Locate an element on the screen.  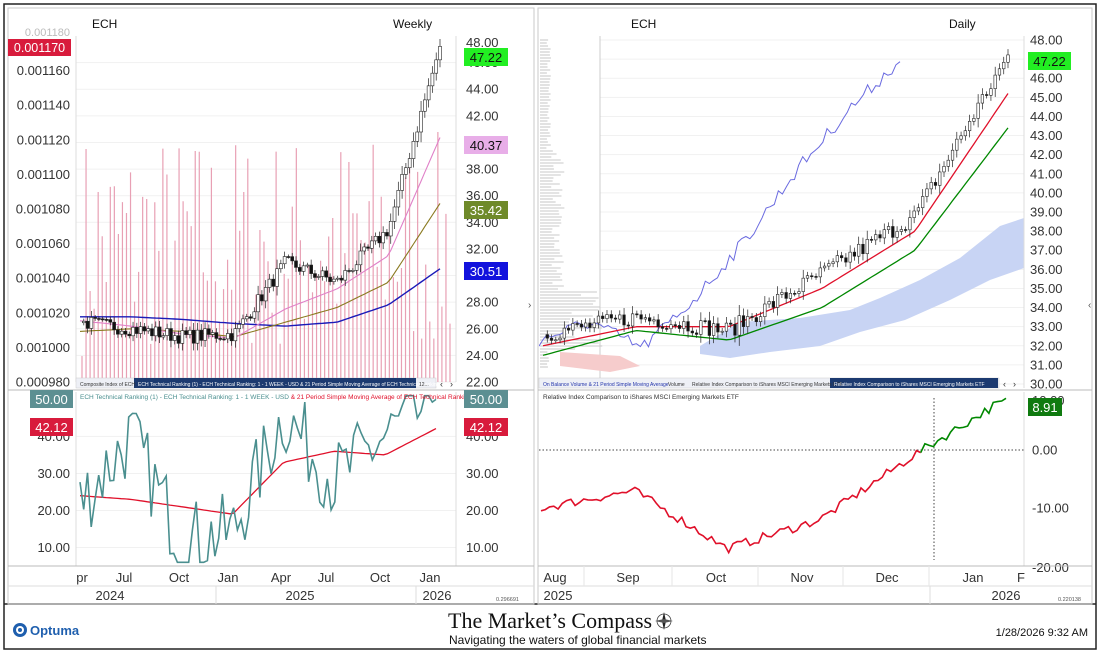
month-label: Nov is located at coordinates (802, 577).